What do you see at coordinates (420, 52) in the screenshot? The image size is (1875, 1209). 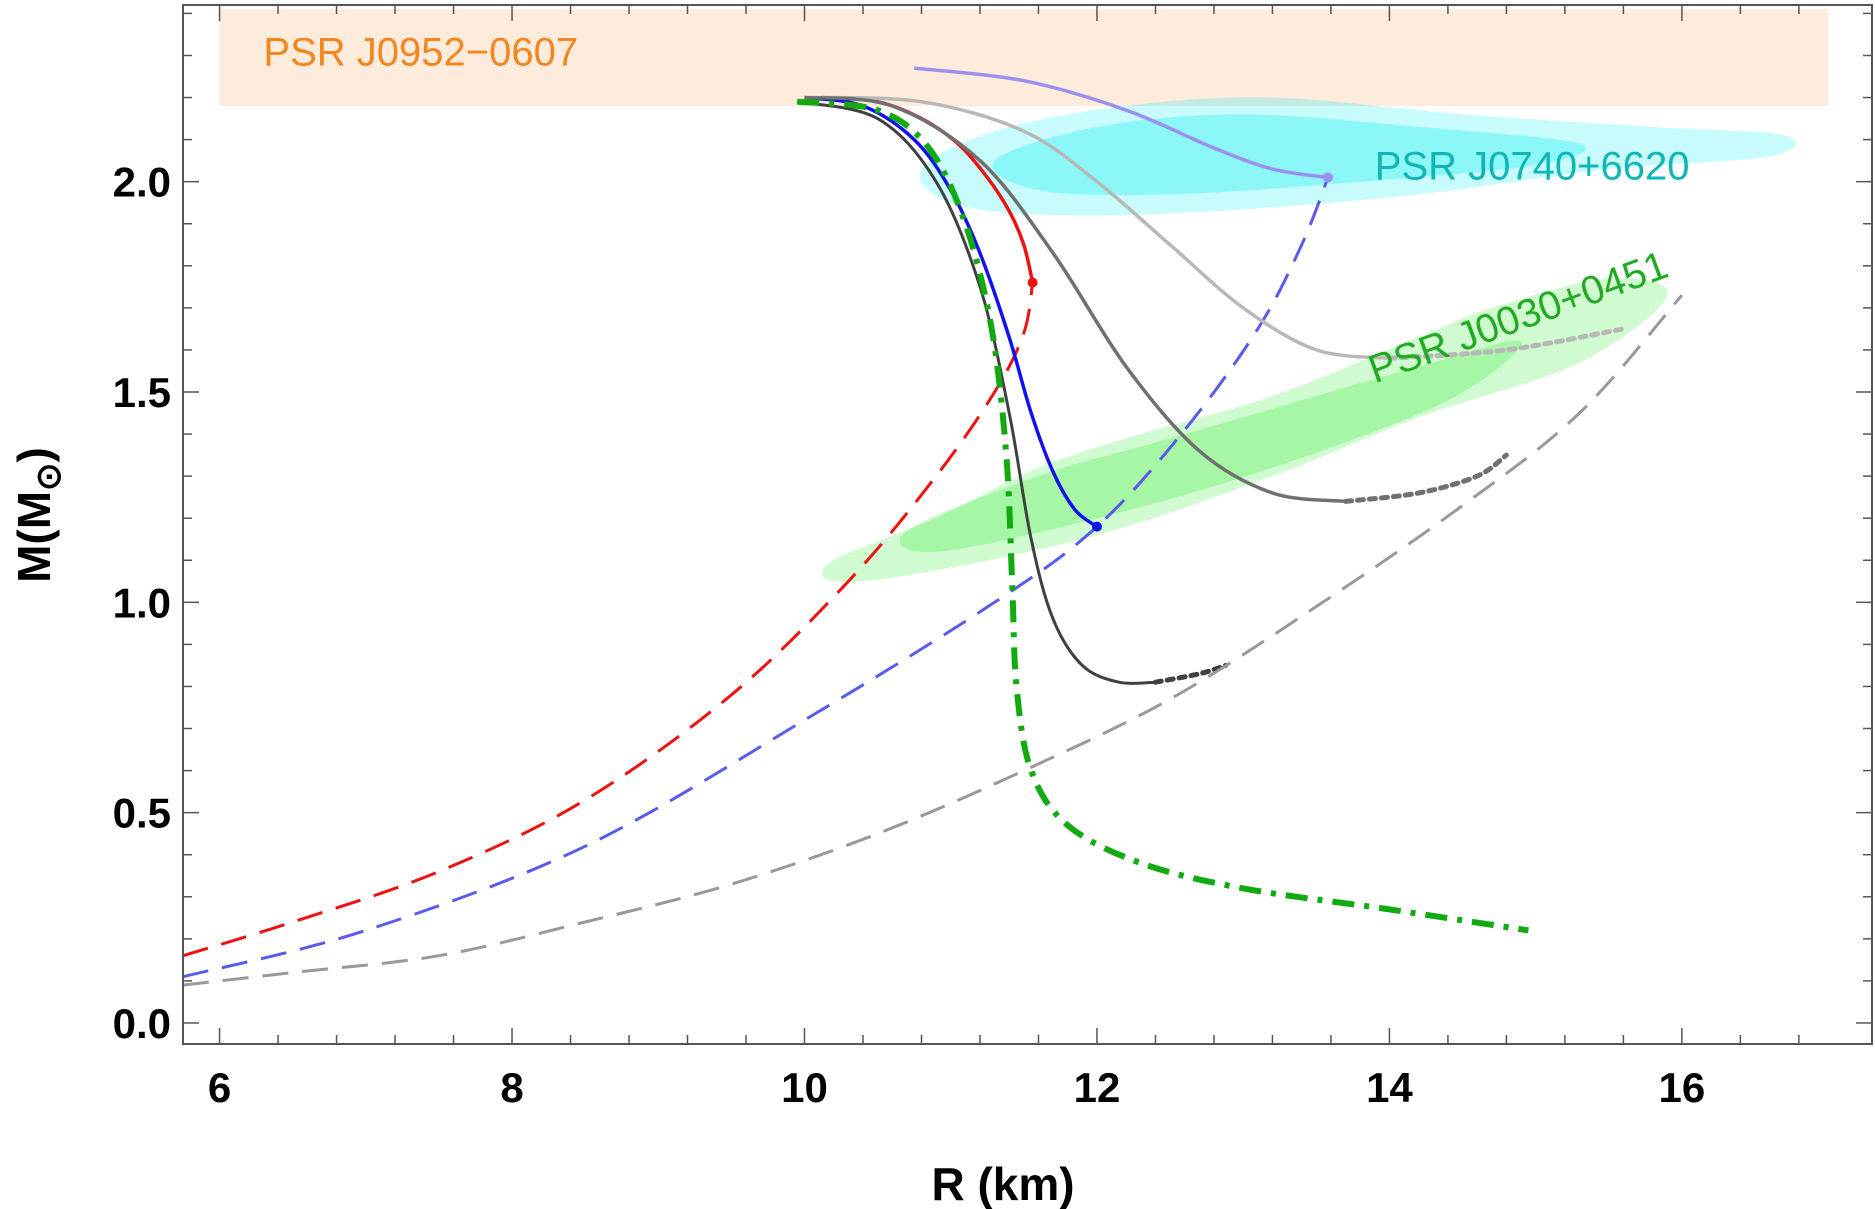 I see `region-psr-j0952-0607-label: PSR J0952−0607` at bounding box center [420, 52].